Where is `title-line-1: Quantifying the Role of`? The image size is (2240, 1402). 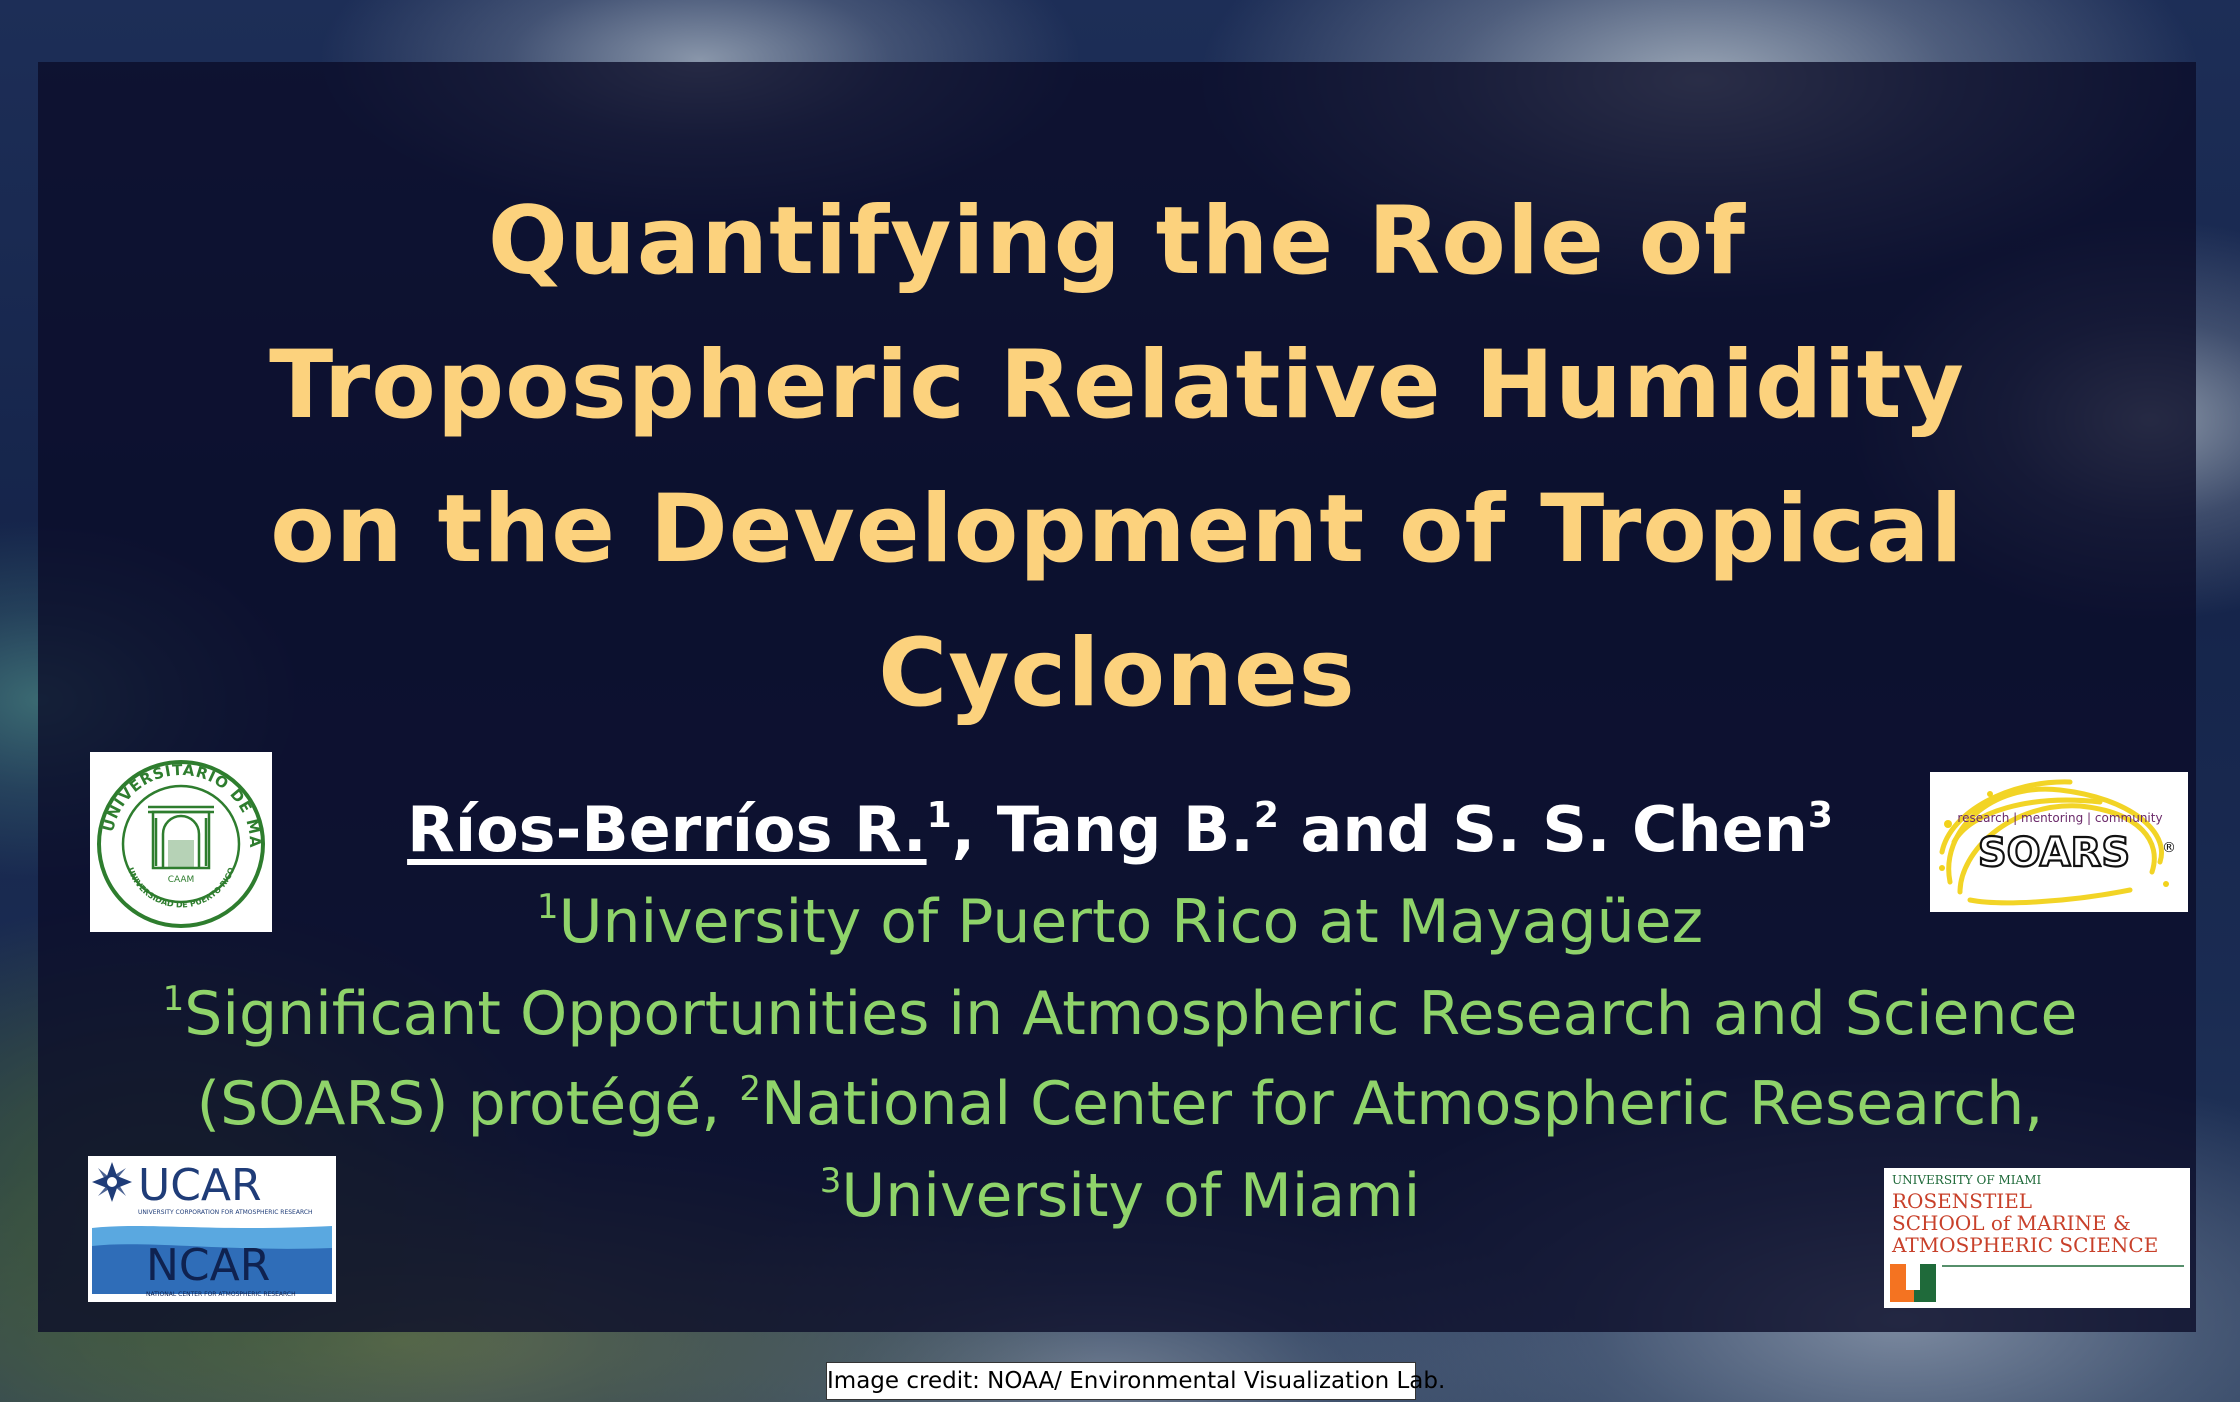 title-line-1: Quantifying the Role of is located at coordinates (1117, 241).